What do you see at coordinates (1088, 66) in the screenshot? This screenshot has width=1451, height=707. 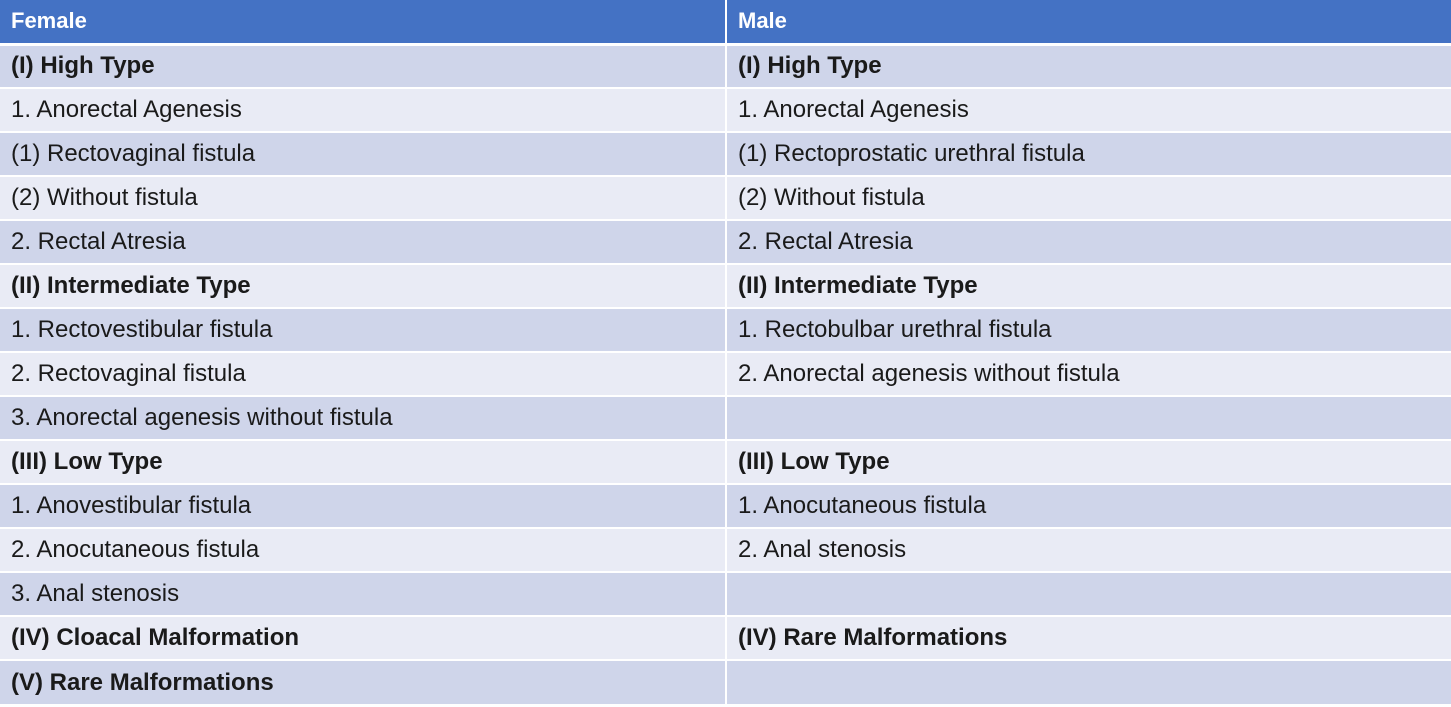 I see `cell-male: (I) High Type` at bounding box center [1088, 66].